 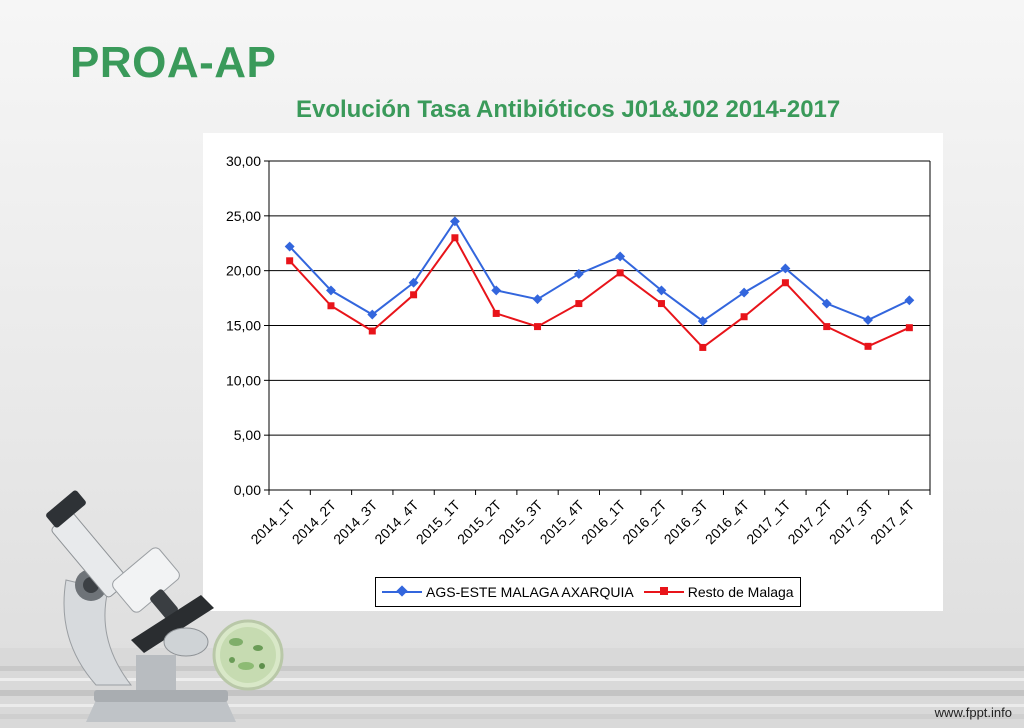 I want to click on microscope-illustration, so click(x=165, y=606).